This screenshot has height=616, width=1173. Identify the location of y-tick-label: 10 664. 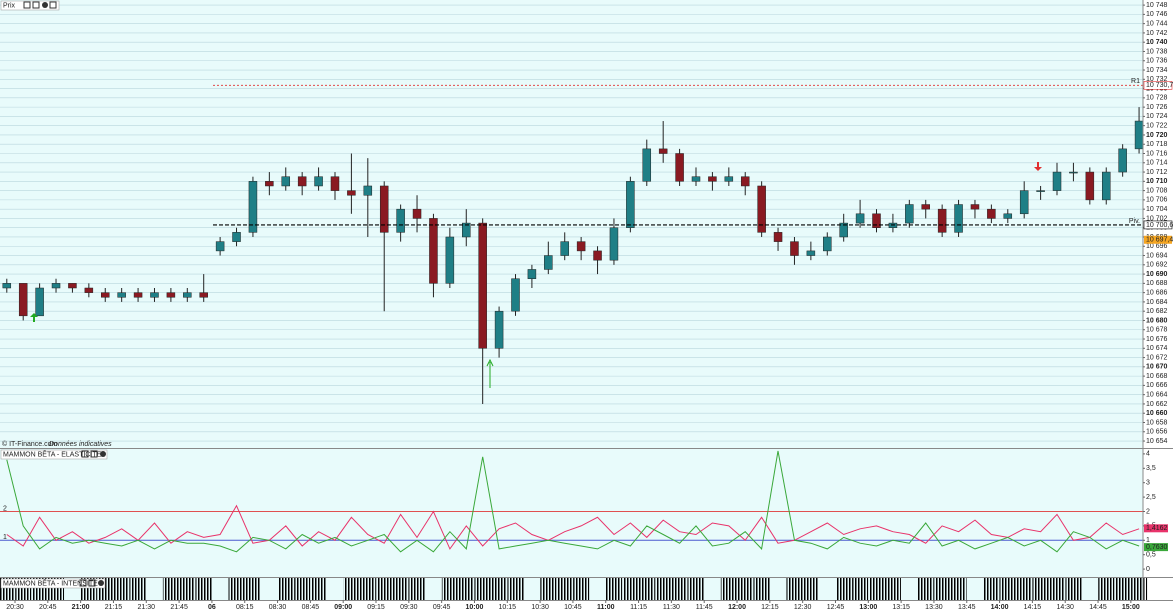
(1157, 395).